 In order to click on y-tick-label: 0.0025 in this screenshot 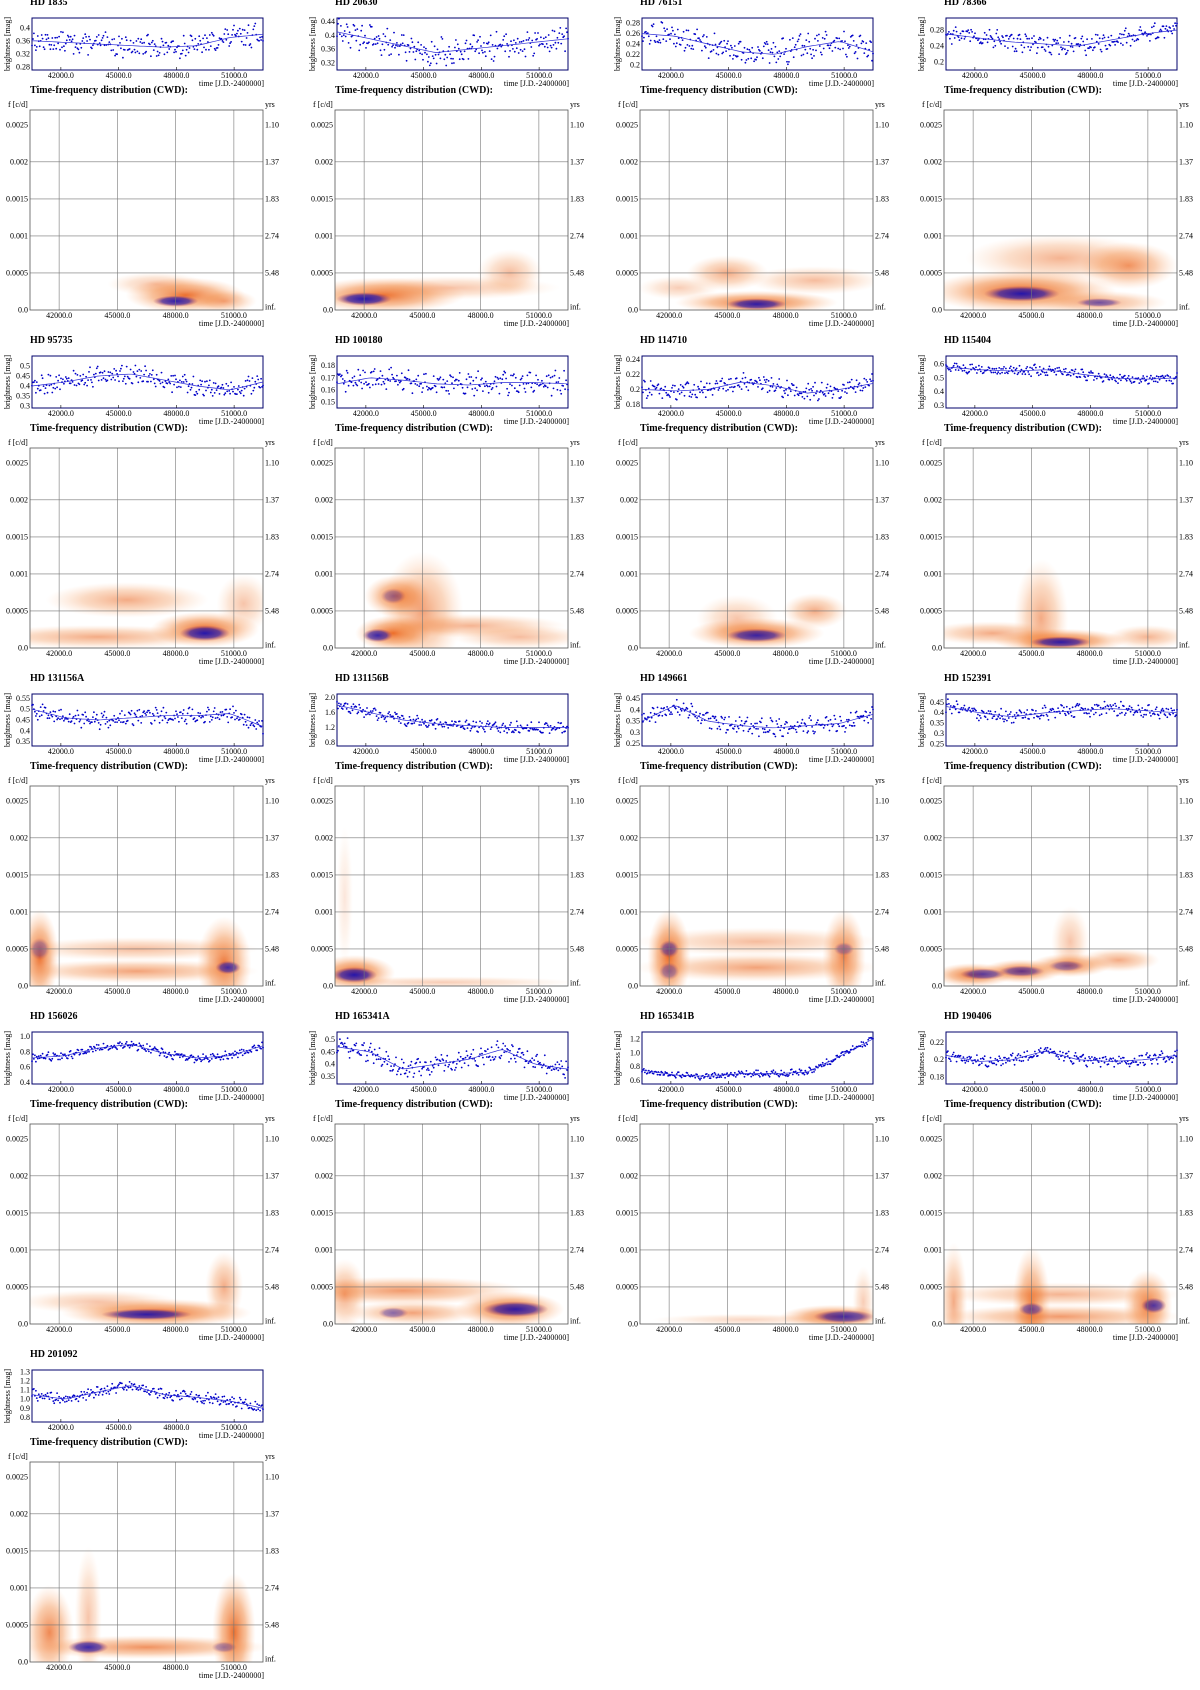, I will do `click(322, 462)`.